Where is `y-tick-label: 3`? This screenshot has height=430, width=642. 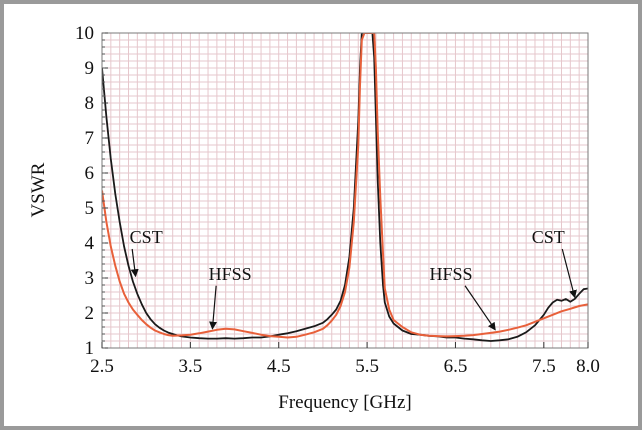
y-tick-label: 3 is located at coordinates (90, 278).